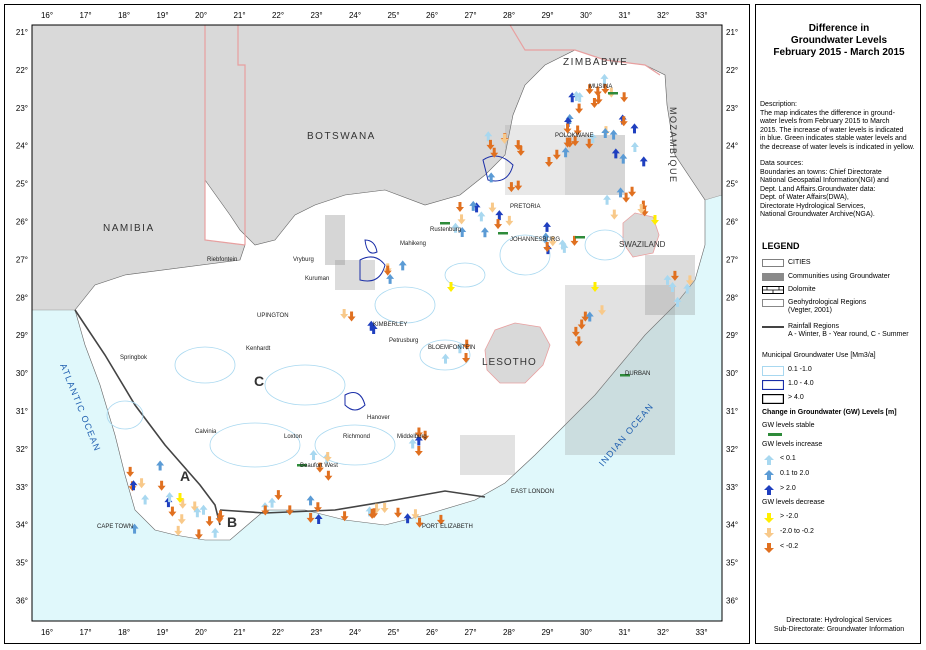 The width and height of the screenshot is (926, 650). I want to click on top-tick-label: 19°, so click(162, 15).